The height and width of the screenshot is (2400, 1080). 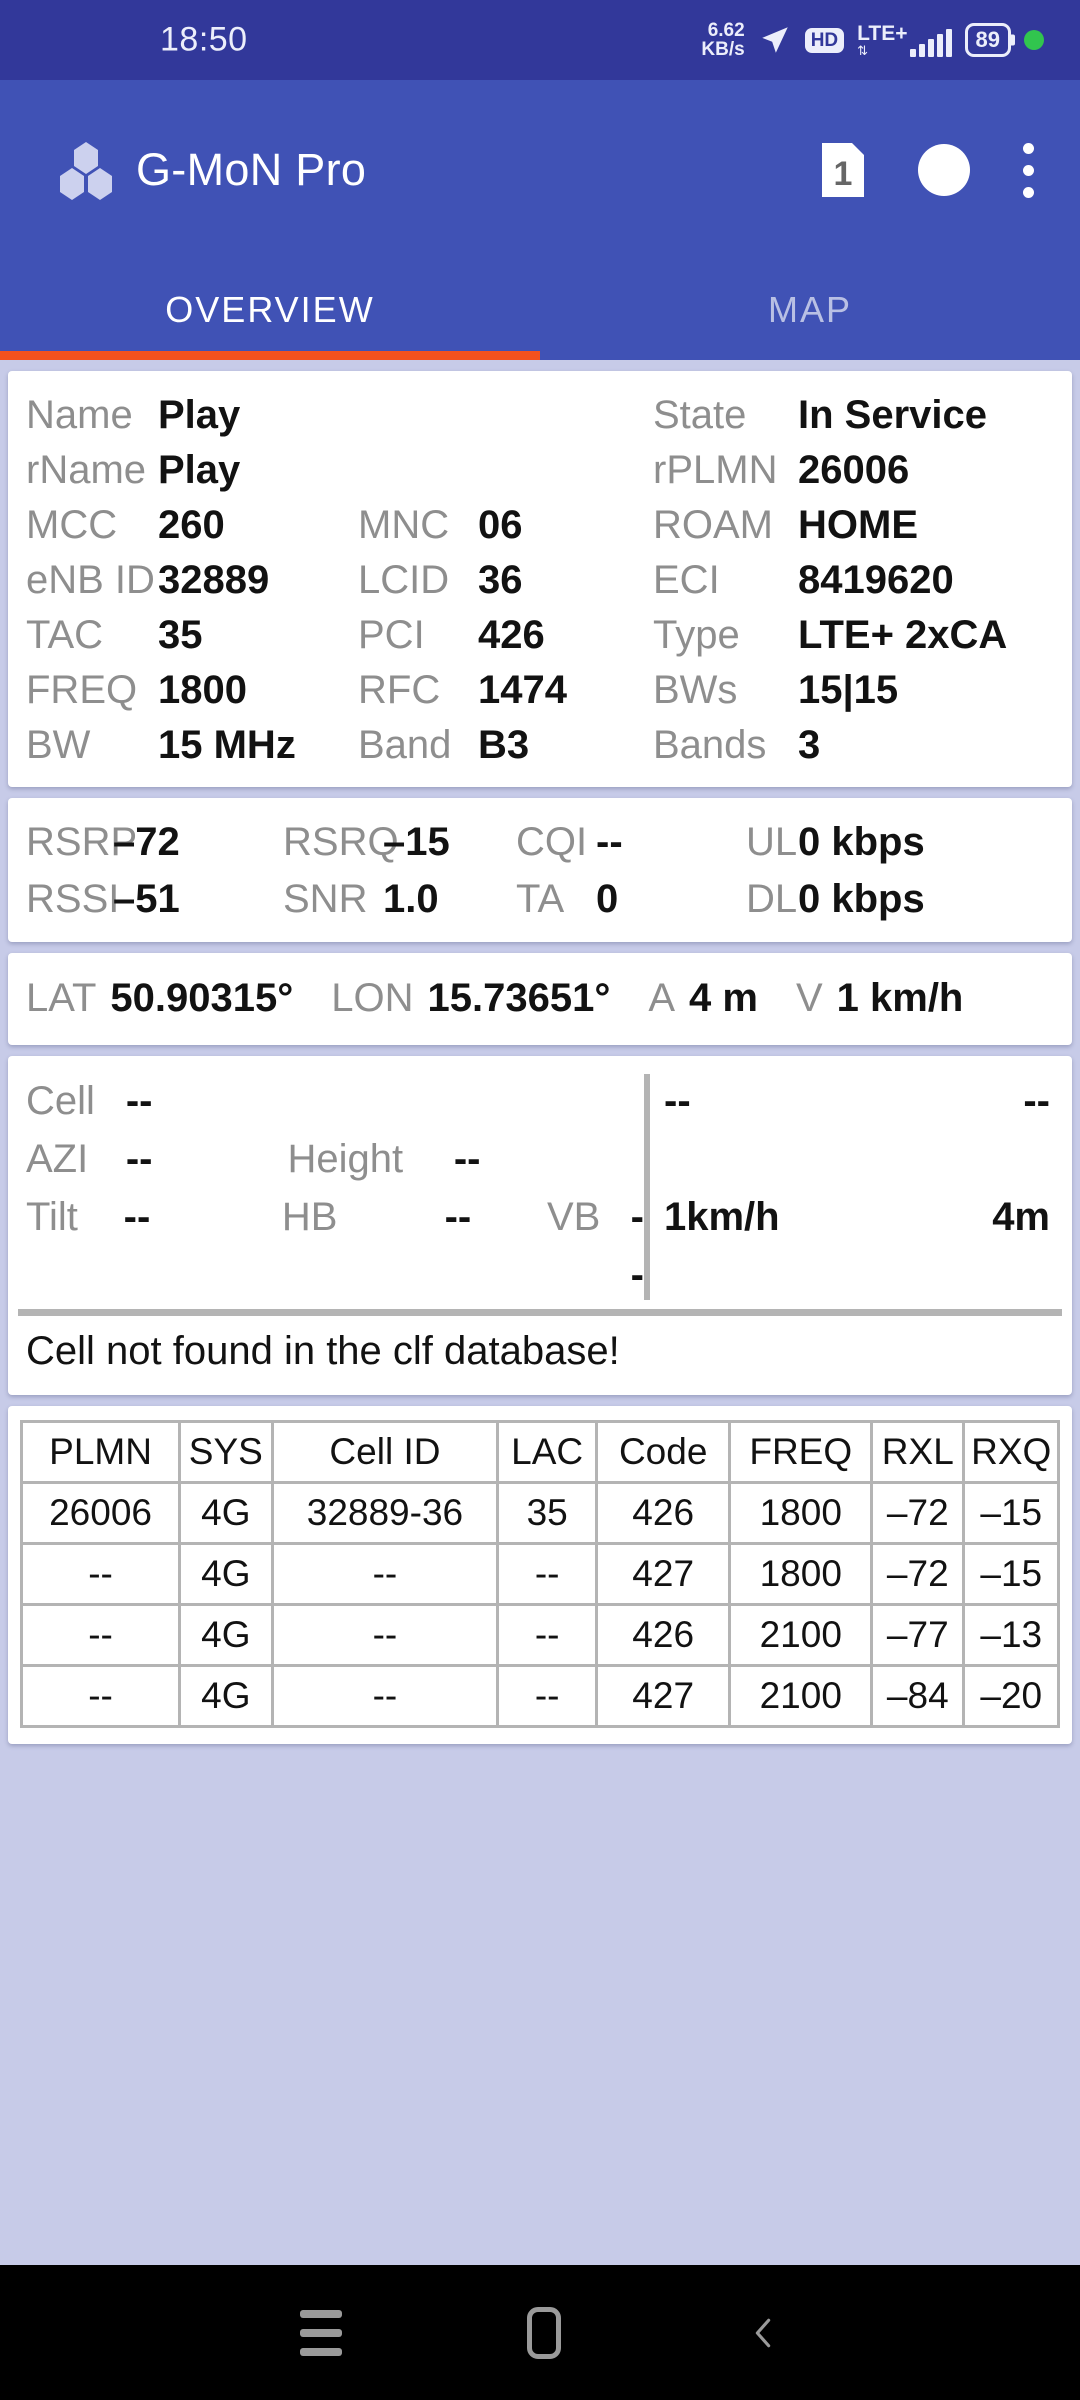 What do you see at coordinates (700, 415) in the screenshot?
I see `field-label: State` at bounding box center [700, 415].